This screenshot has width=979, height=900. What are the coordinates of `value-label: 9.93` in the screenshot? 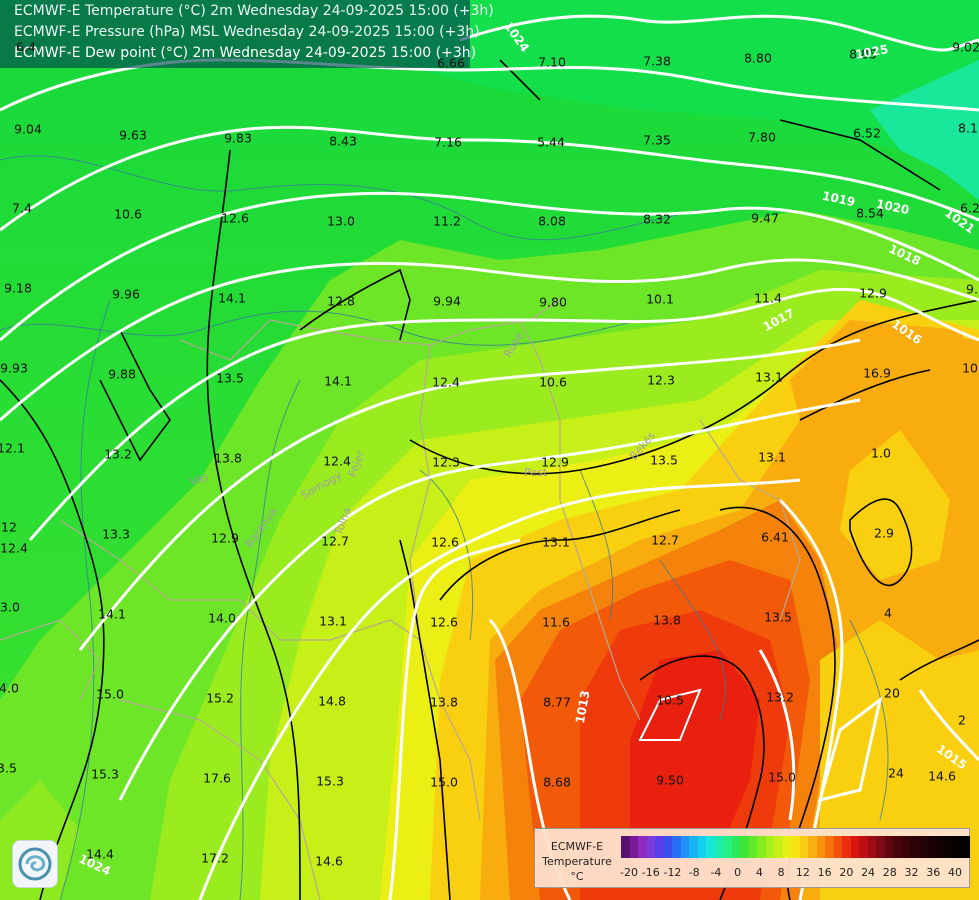 It's located at (14, 368).